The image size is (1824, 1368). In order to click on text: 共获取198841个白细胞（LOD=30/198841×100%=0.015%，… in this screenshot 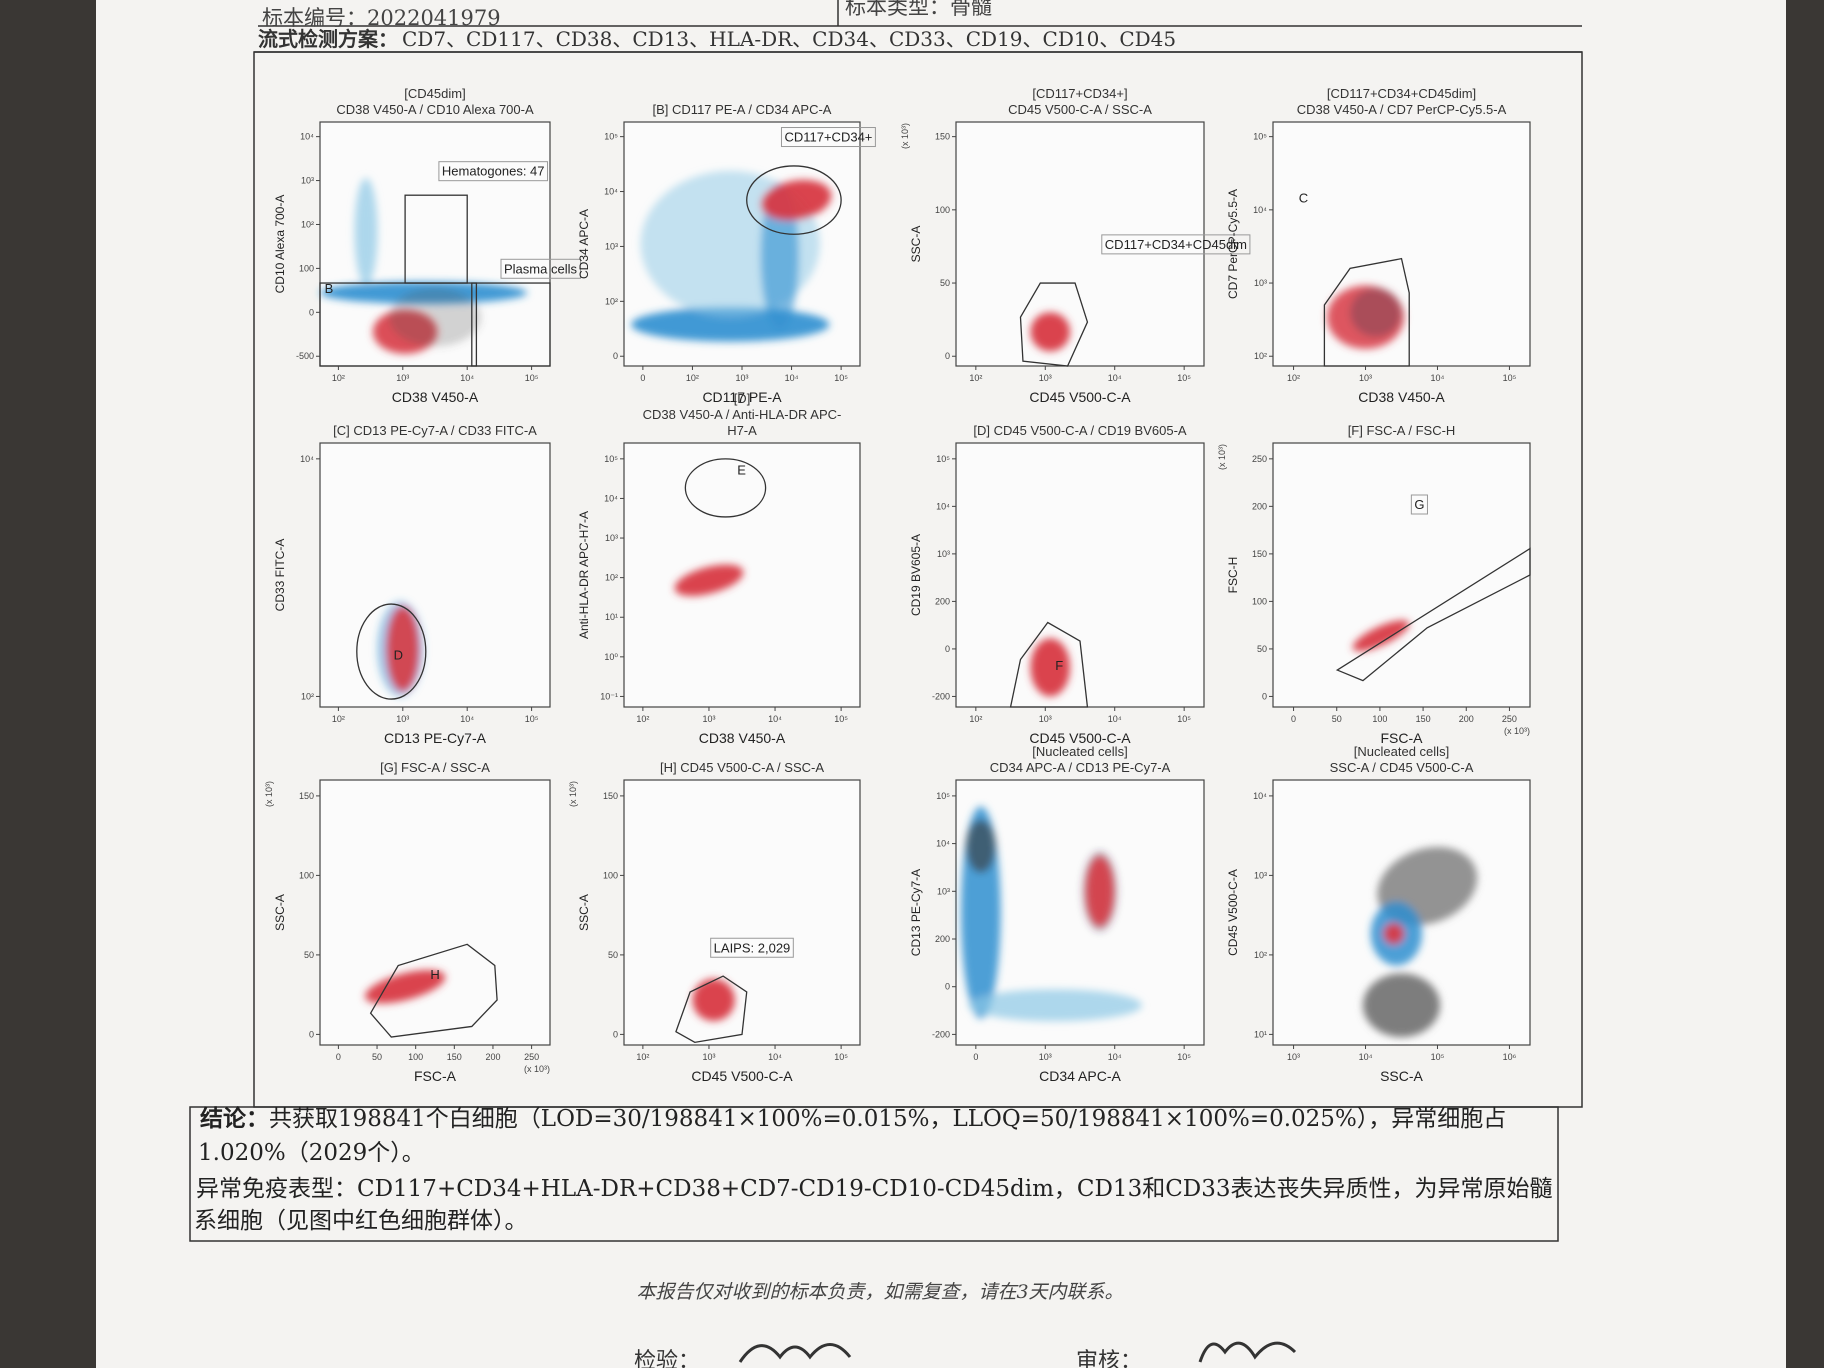, I will do `click(887, 1119)`.